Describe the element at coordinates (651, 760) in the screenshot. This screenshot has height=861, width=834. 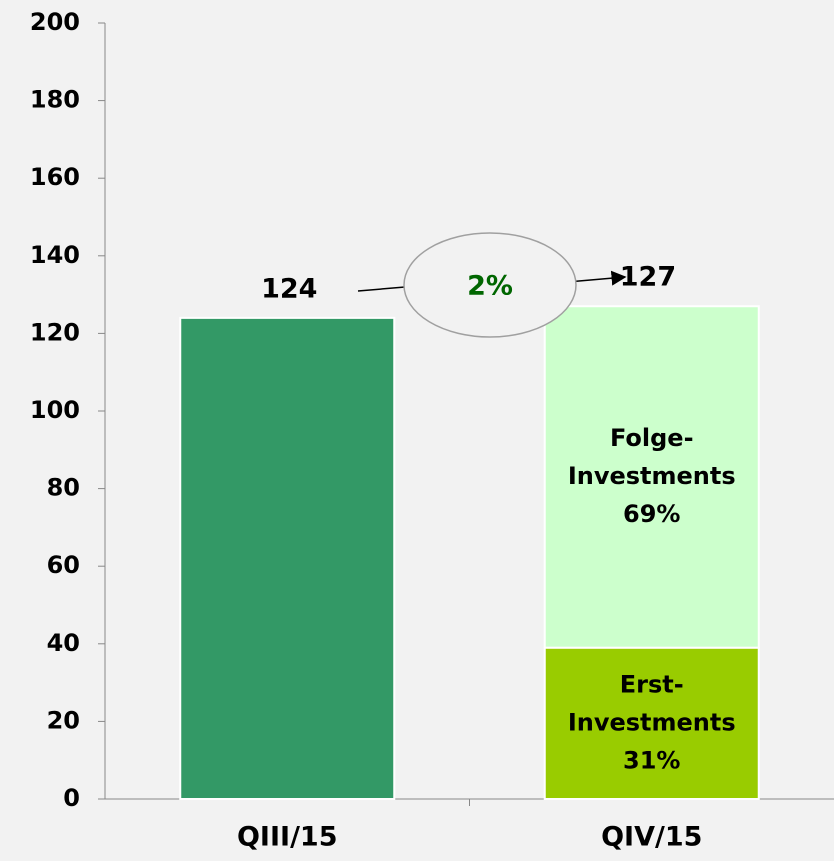
I see `segment-share: 31%` at that location.